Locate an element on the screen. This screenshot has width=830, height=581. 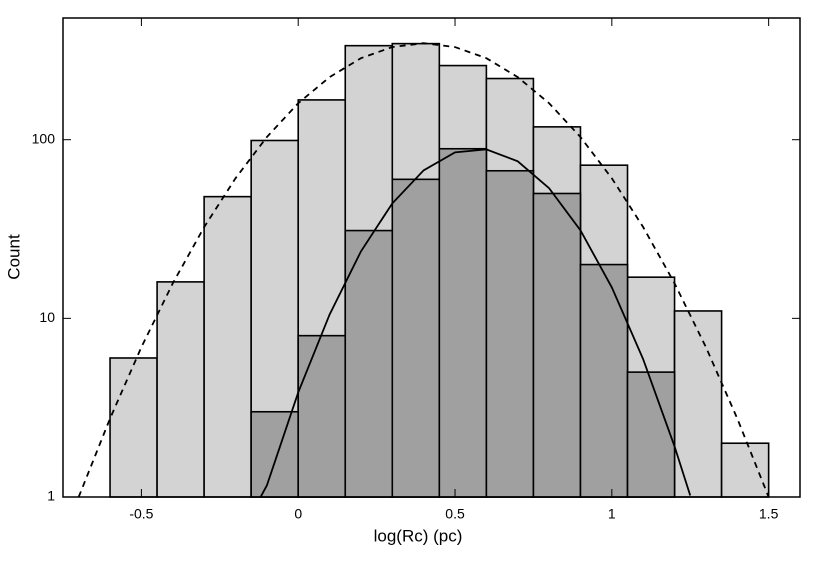
y-tick-label: 100 is located at coordinates (44, 138).